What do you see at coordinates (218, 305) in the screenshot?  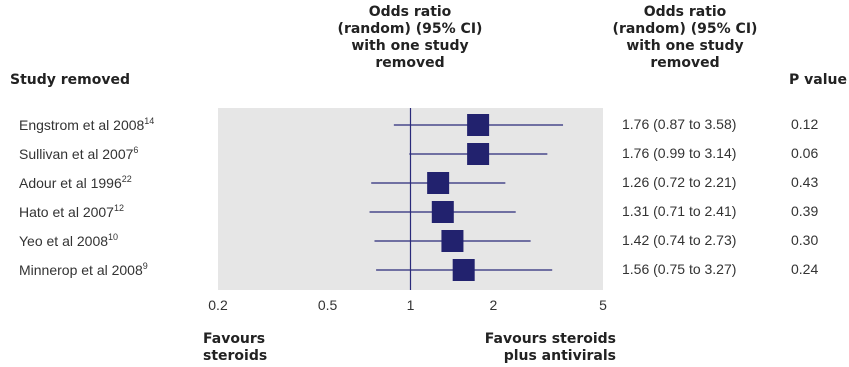 I see `x-tick-label: 0.2` at bounding box center [218, 305].